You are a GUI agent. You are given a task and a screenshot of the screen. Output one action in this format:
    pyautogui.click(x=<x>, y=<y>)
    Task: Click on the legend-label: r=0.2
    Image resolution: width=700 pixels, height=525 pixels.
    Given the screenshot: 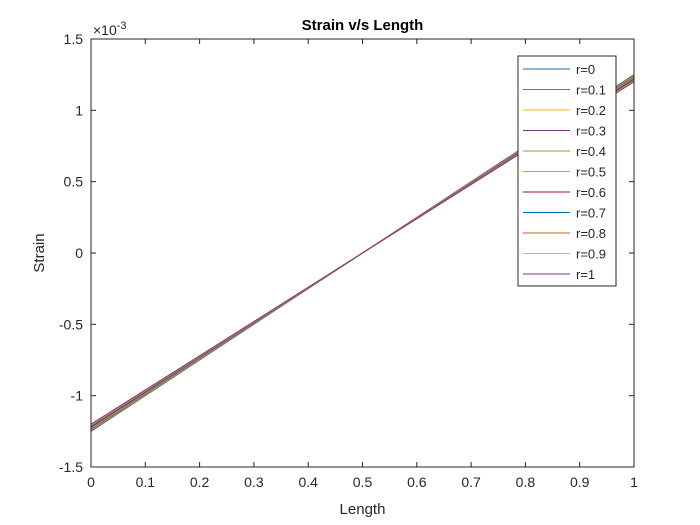 What is the action you would take?
    pyautogui.click(x=591, y=110)
    